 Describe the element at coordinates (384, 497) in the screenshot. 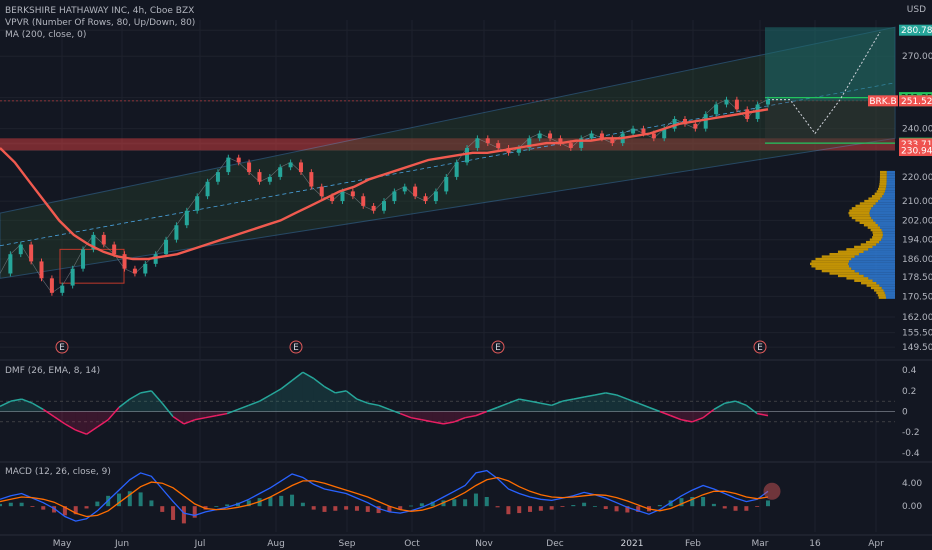

I see `macd-signal-line` at that location.